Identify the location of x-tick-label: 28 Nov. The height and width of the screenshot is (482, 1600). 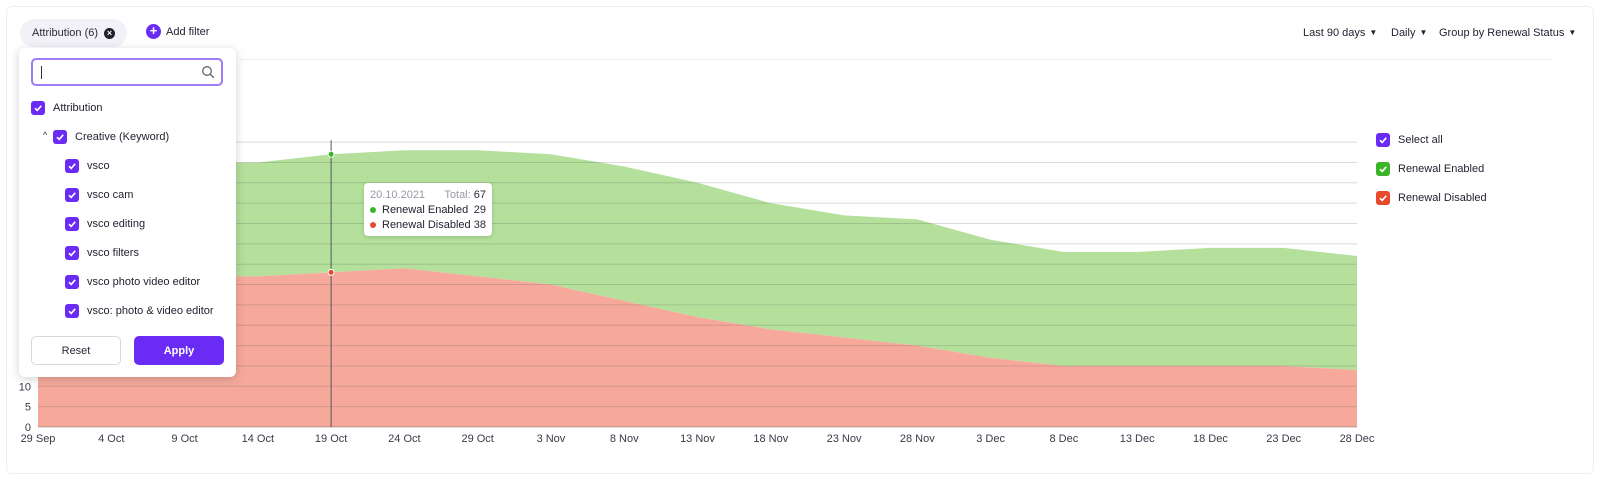
(917, 439).